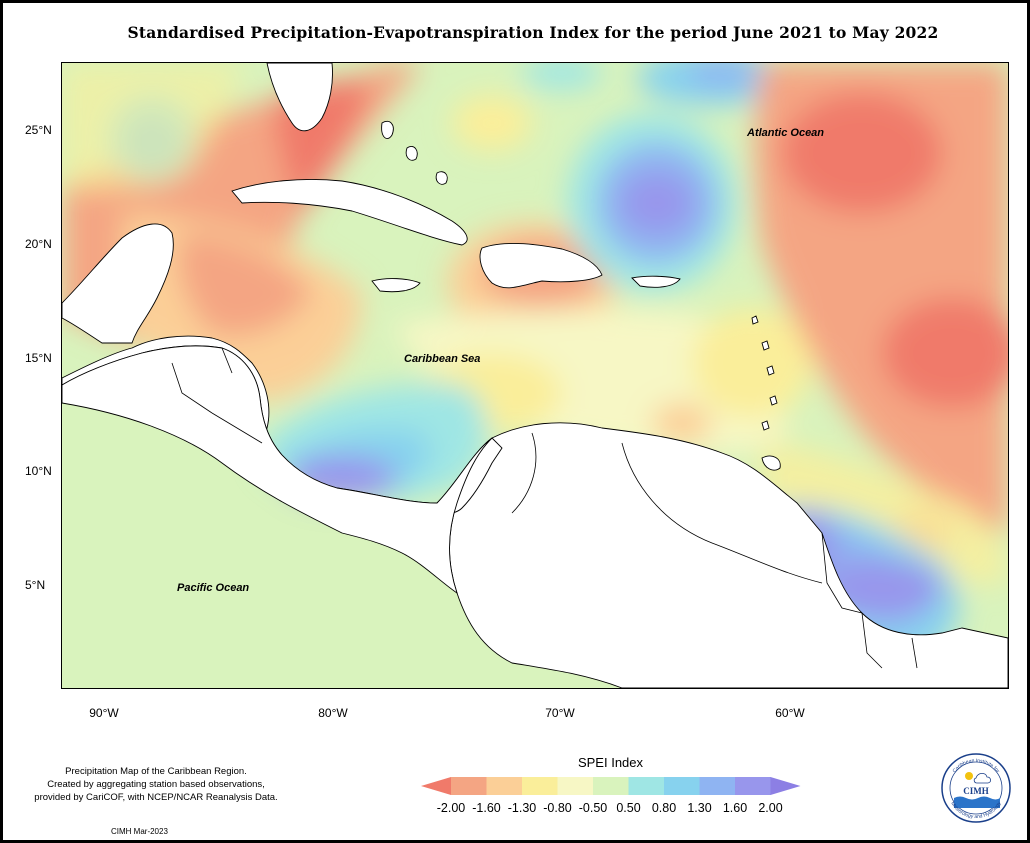  I want to click on legend-colorbar, so click(611, 786).